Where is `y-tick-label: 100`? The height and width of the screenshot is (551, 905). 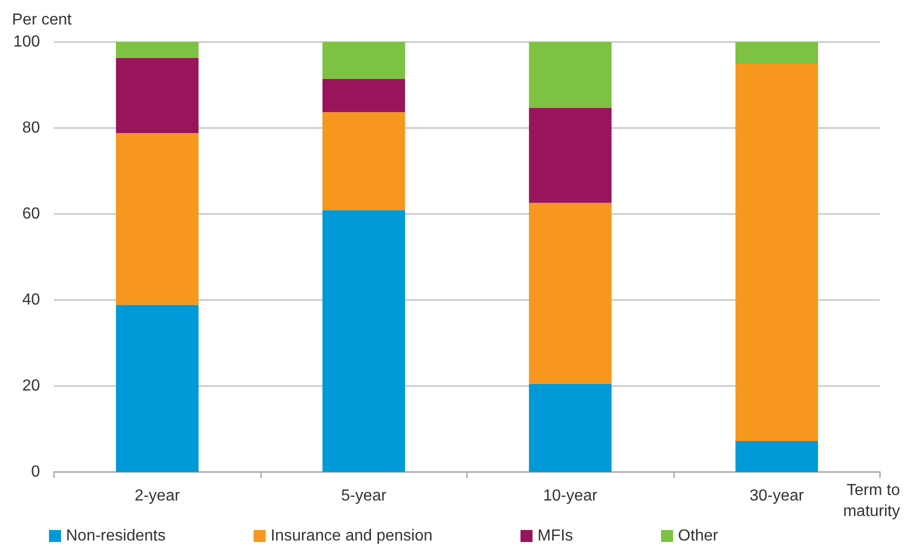
y-tick-label: 100 is located at coordinates (26, 42).